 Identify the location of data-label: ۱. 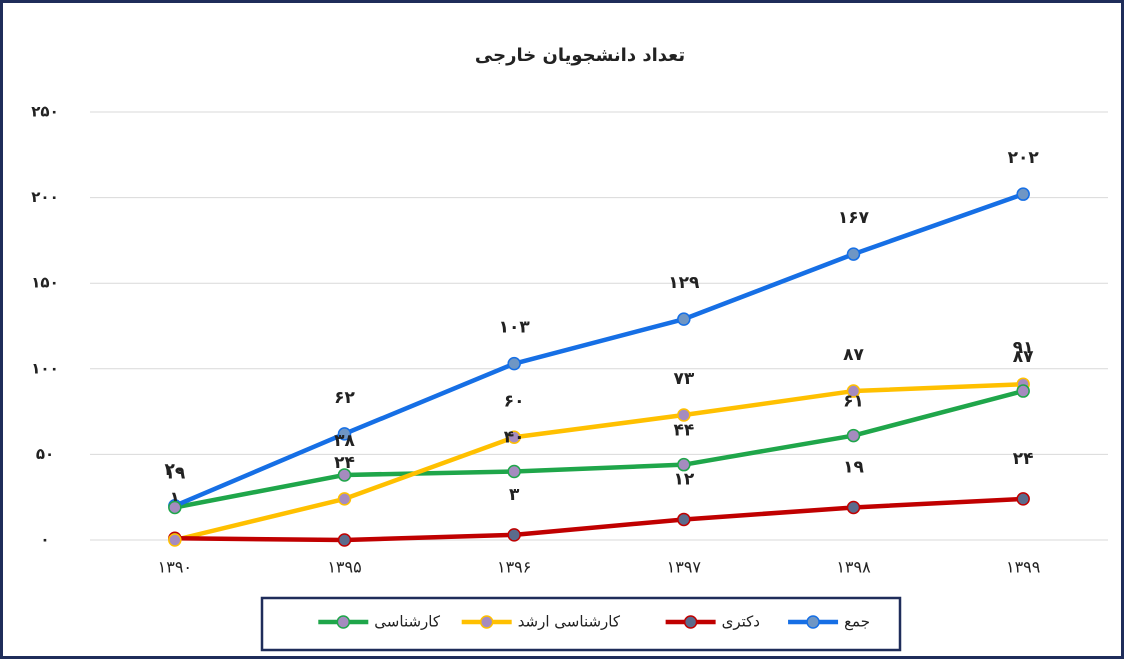
(175, 498).